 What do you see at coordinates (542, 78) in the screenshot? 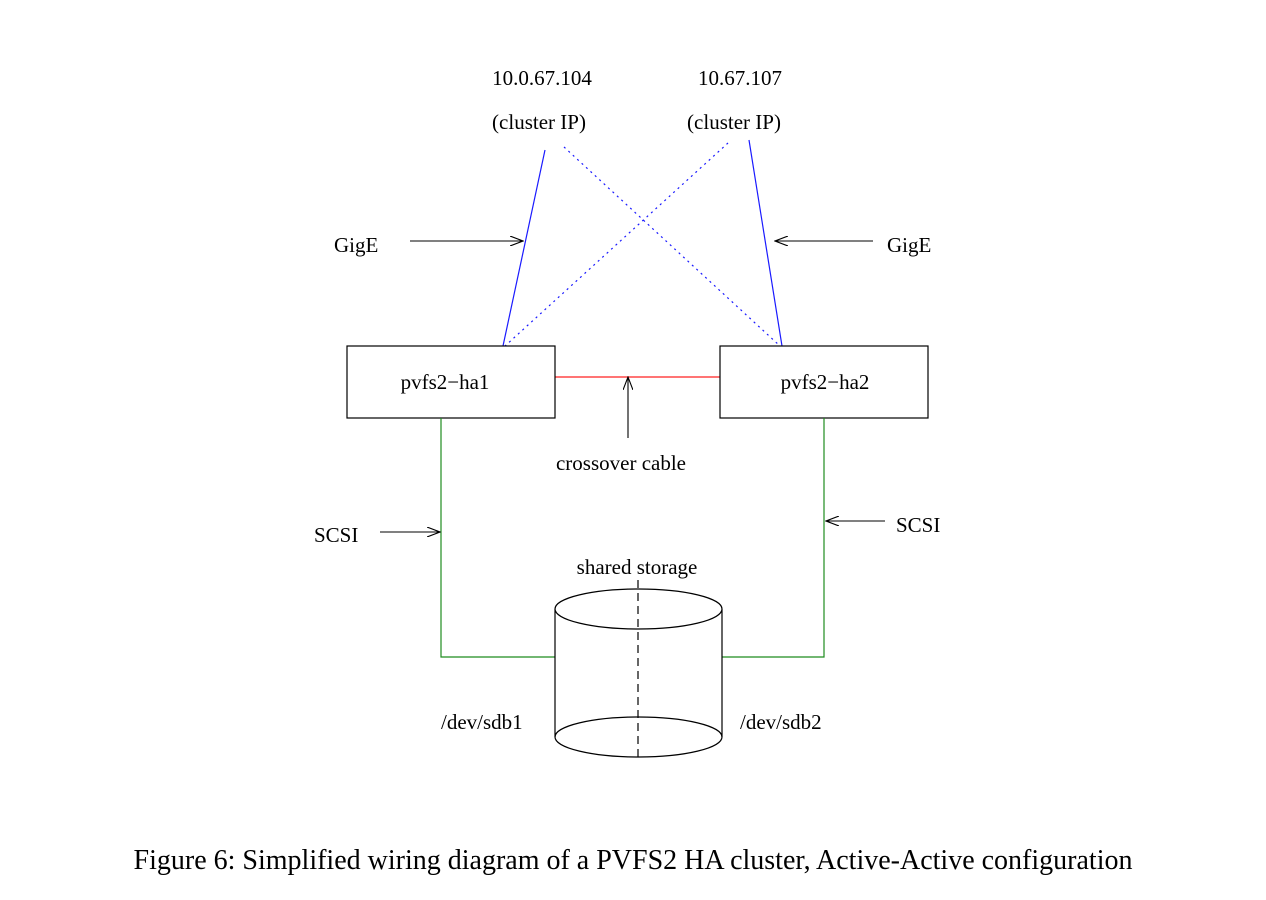
I see `cluster-ip-1-address: 10.0.67.104` at bounding box center [542, 78].